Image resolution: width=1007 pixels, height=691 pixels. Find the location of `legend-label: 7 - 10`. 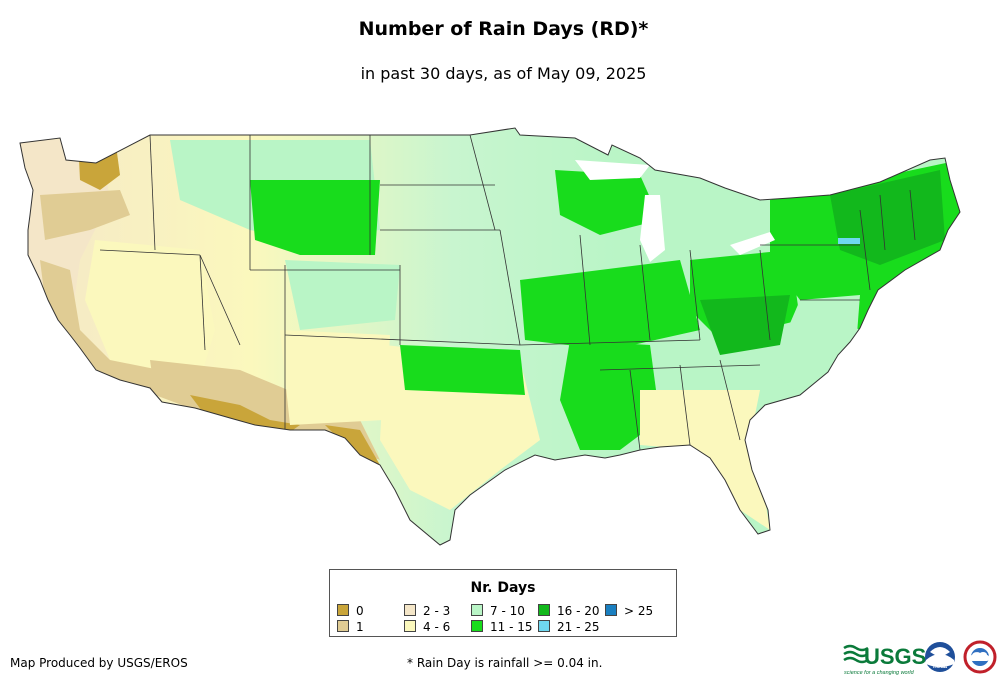

legend-label: 7 - 10 is located at coordinates (507, 611).